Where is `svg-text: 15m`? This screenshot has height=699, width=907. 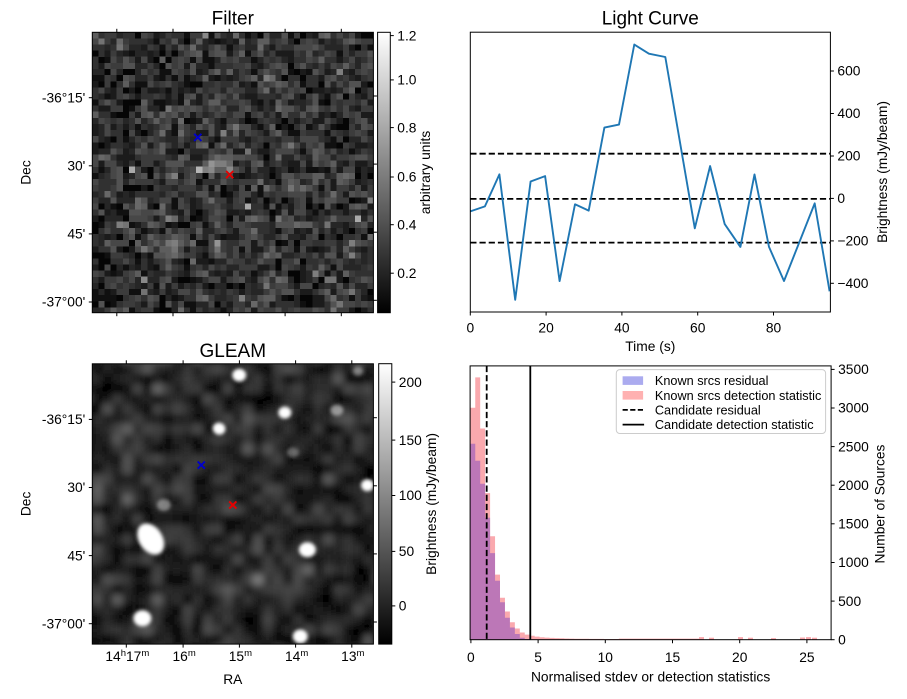 svg-text: 15m is located at coordinates (240, 656).